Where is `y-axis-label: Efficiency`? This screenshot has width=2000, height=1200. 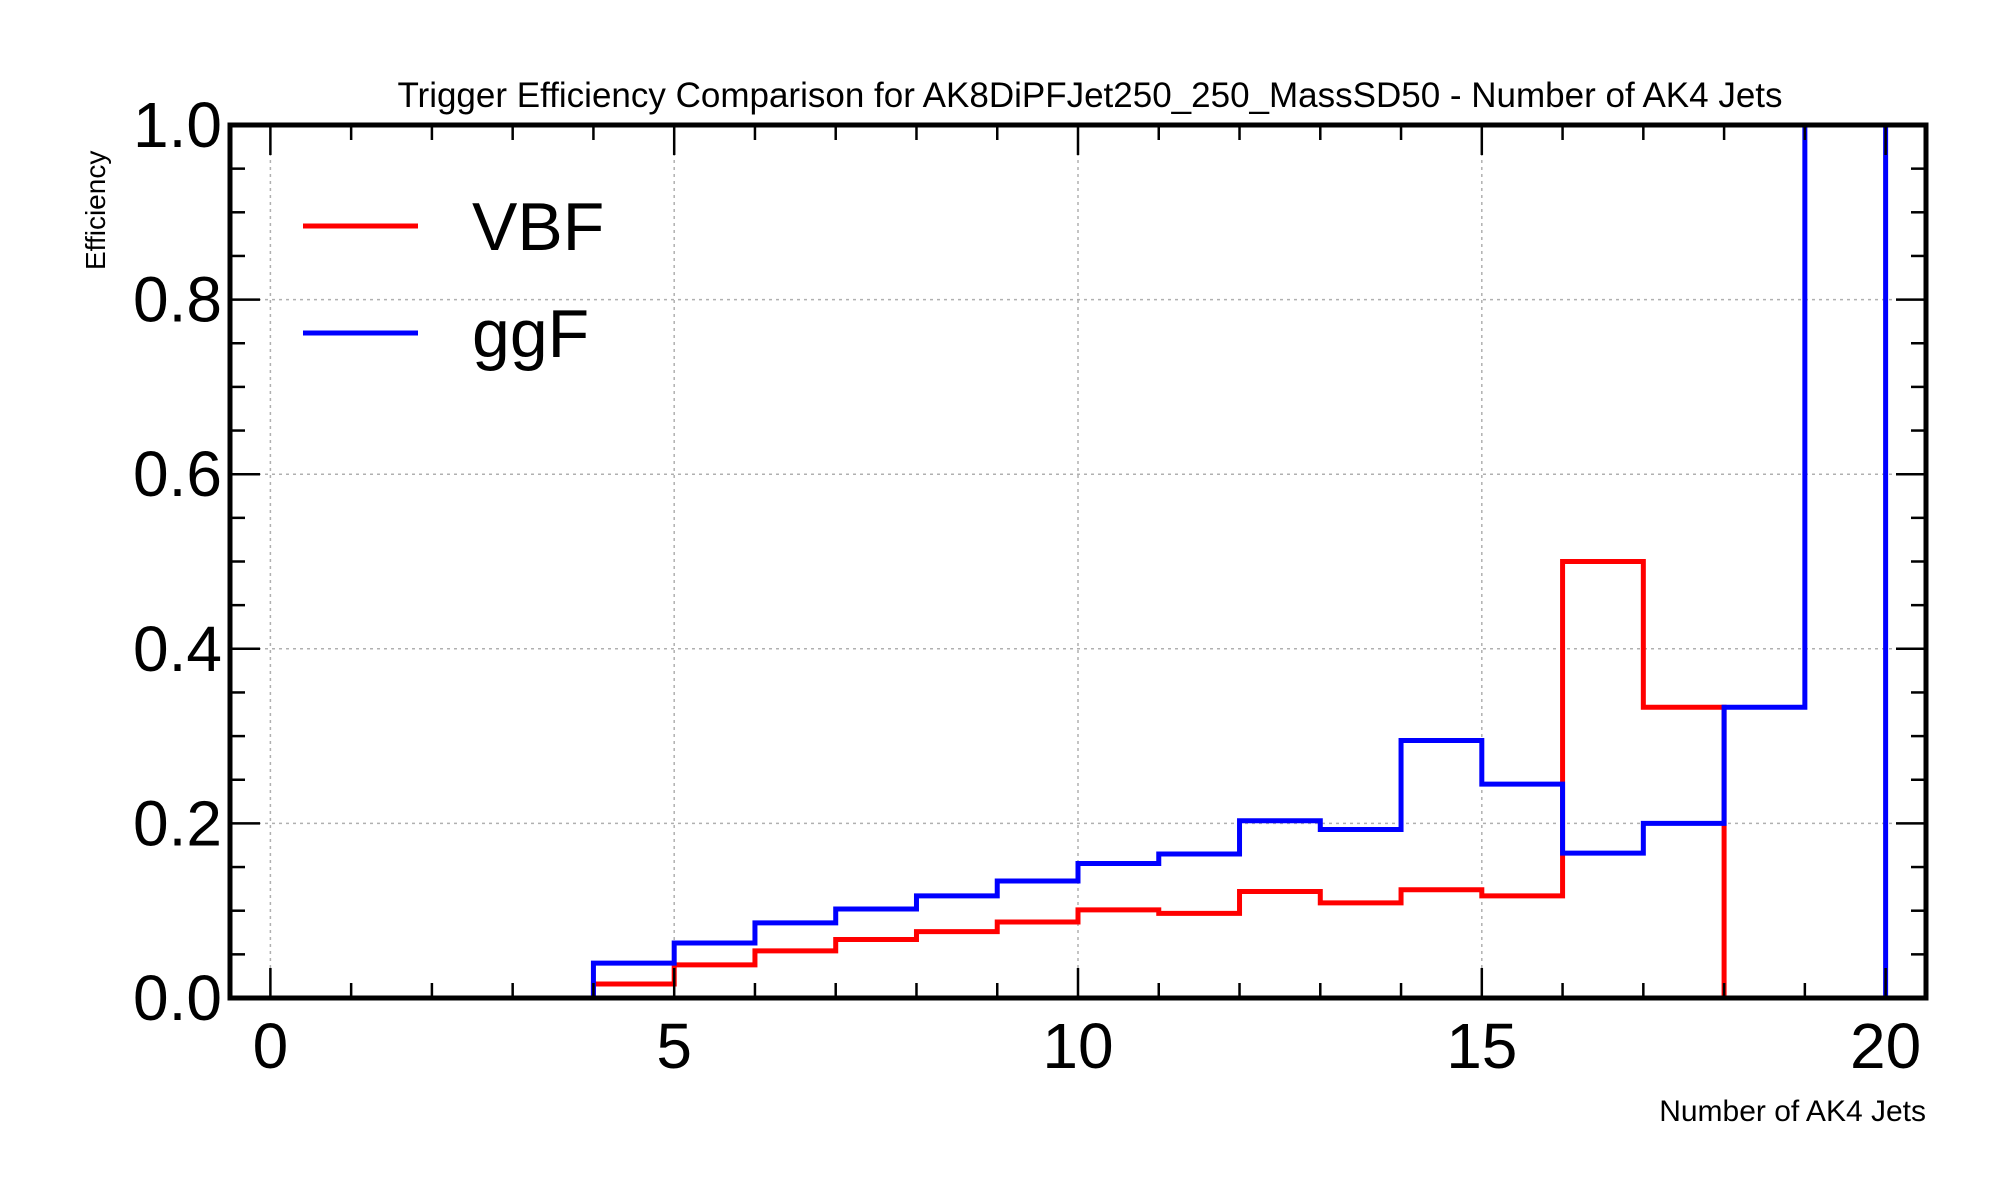
y-axis-label: Efficiency is located at coordinates (95, 210).